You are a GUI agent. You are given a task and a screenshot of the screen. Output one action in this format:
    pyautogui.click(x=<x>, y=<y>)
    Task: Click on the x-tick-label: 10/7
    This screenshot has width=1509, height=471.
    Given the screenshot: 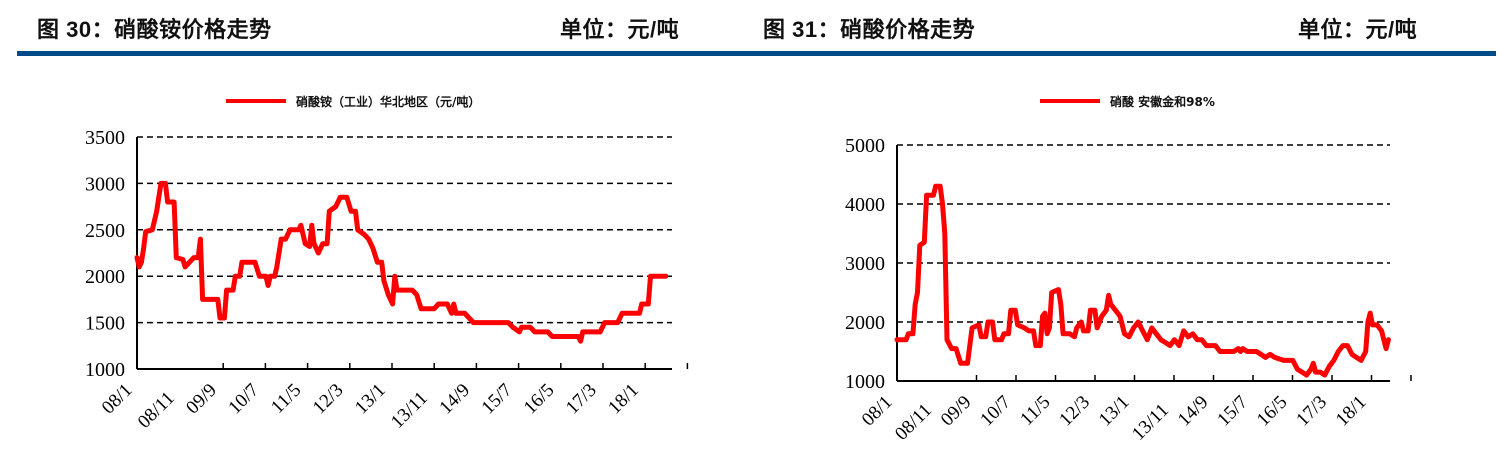 What is the action you would take?
    pyautogui.click(x=995, y=411)
    